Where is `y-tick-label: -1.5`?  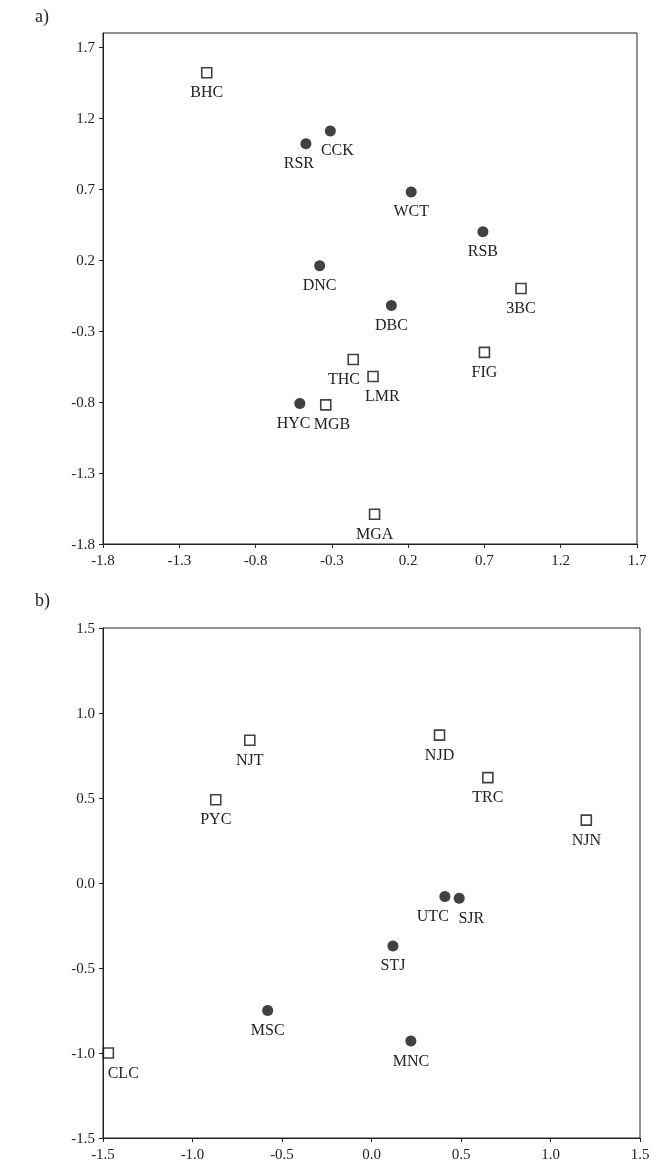
y-tick-label: -1.5 is located at coordinates (83, 1138).